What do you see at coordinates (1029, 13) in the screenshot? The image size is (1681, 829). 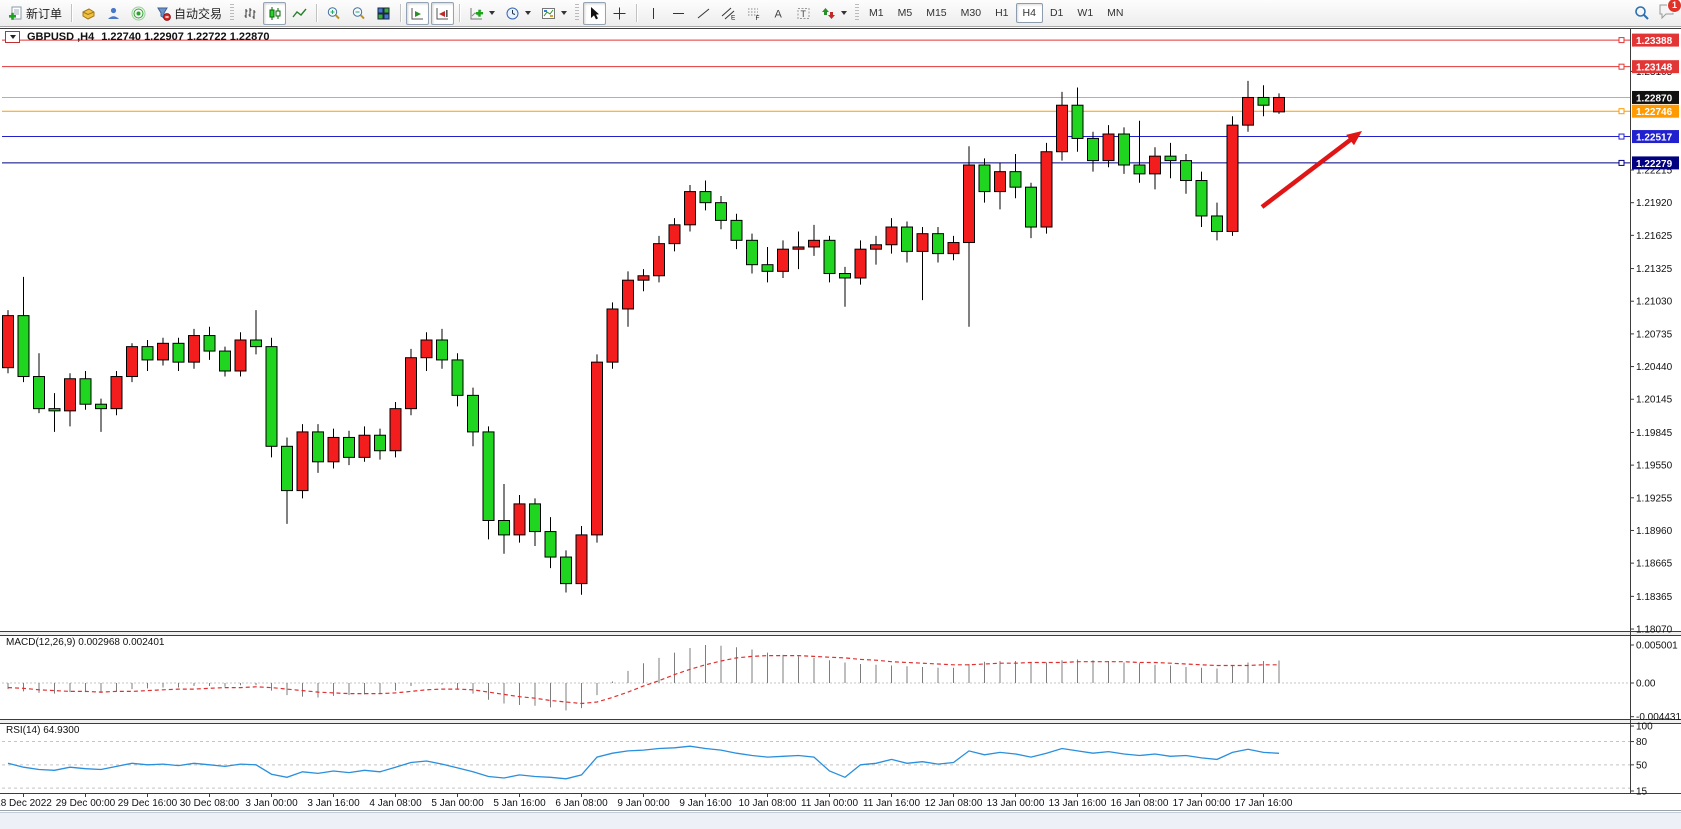 I see `timeframe-h4: H4` at bounding box center [1029, 13].